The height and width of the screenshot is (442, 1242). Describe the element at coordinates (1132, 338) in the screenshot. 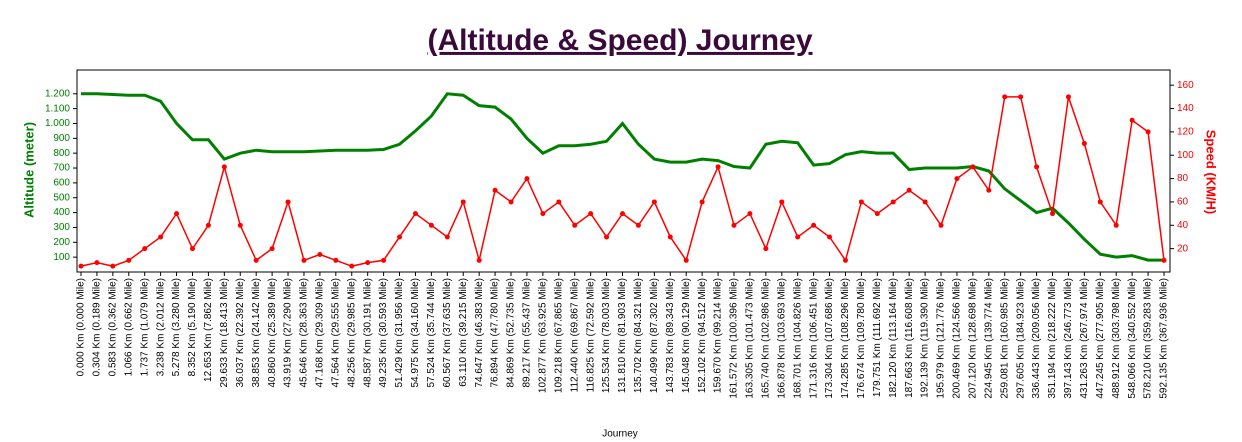

I see `x-tick-label: 548.066 Km (340.552 Mile)` at that location.